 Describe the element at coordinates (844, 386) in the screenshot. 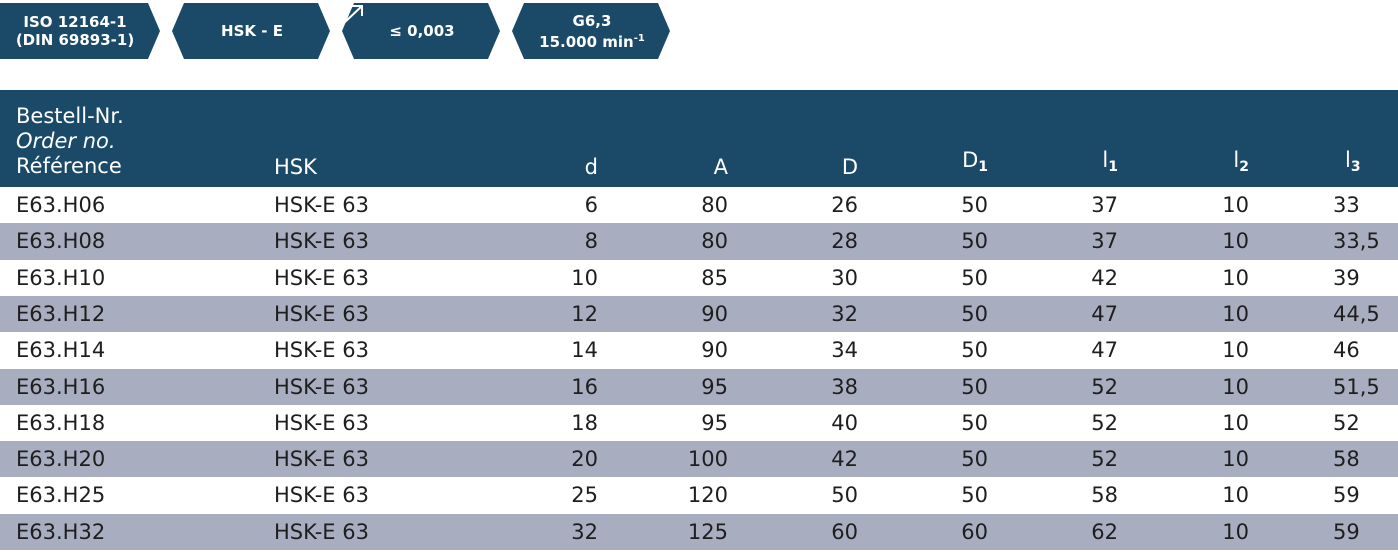

I see `table-cell: 38` at that location.